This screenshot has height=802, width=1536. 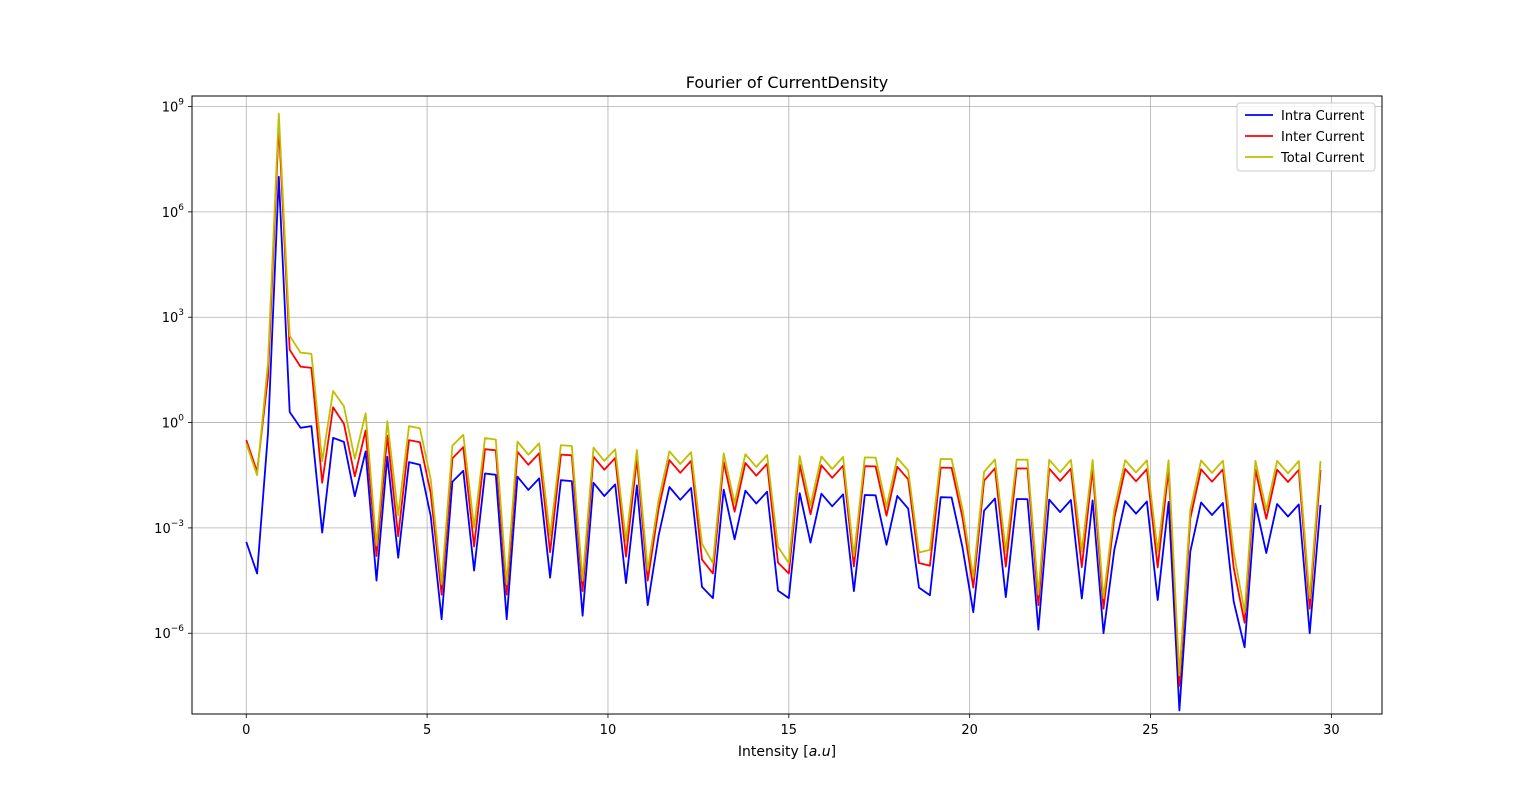 What do you see at coordinates (1322, 116) in the screenshot?
I see `legend-label: Intra Current` at bounding box center [1322, 116].